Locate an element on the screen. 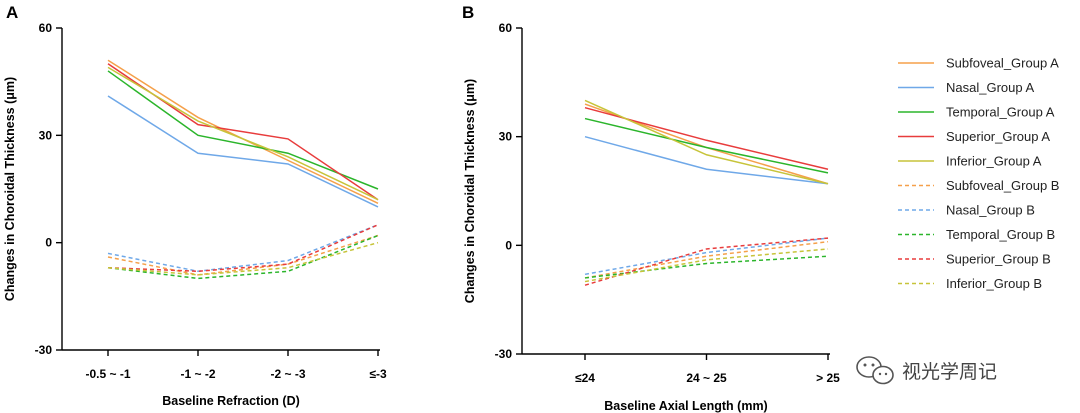 This screenshot has width=1080, height=413. x-tick-label: -0.5 ~ -1 is located at coordinates (107, 374).